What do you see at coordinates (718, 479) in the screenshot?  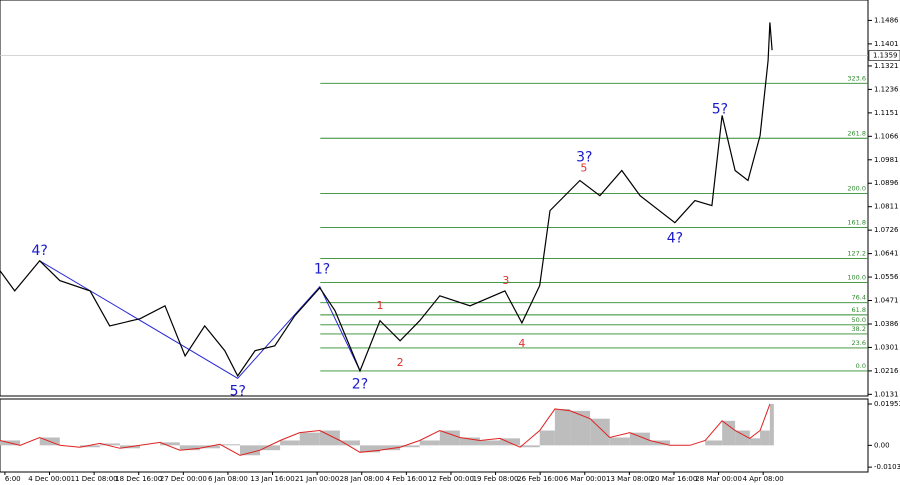 I see `x-tick-label: 28 Mar 00:00` at bounding box center [718, 479].